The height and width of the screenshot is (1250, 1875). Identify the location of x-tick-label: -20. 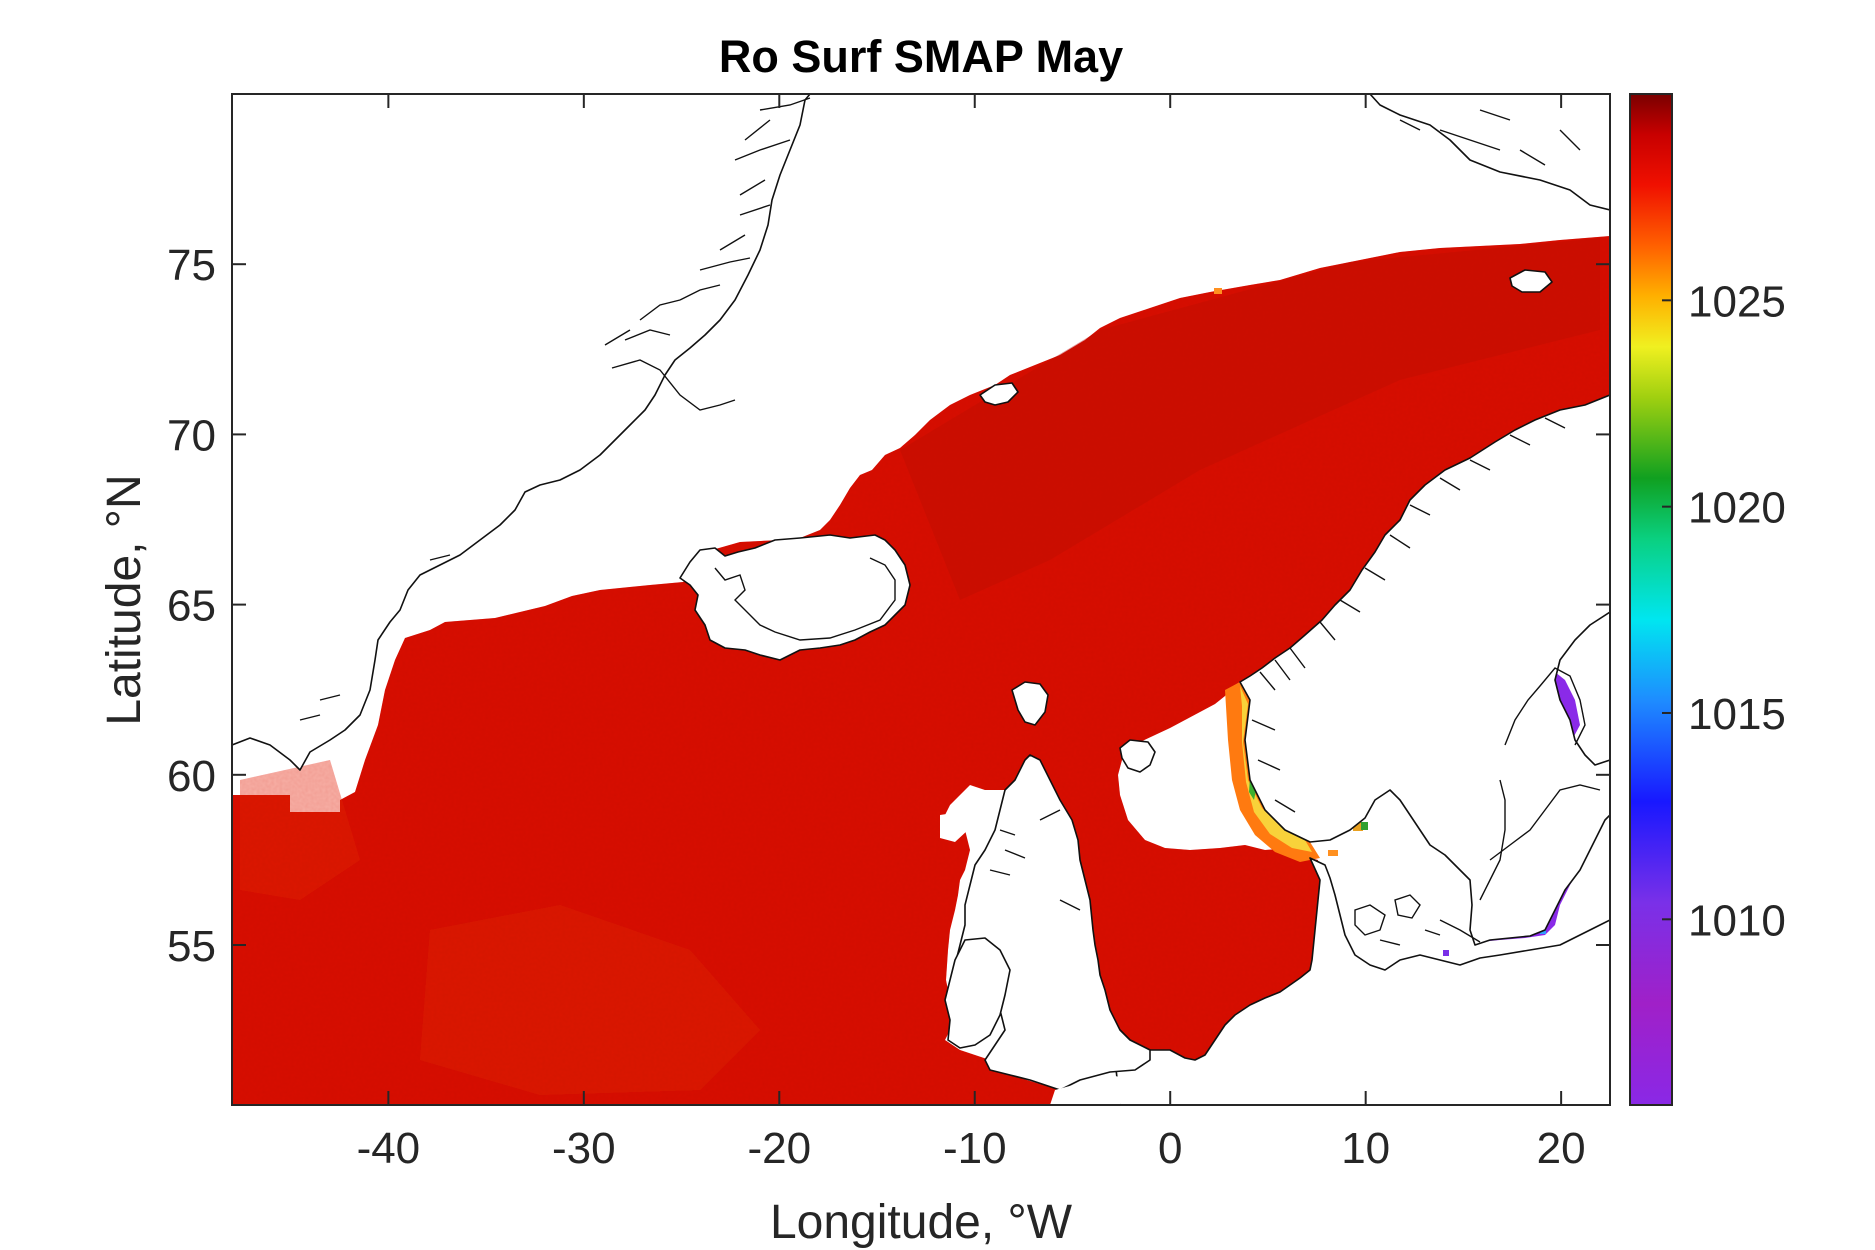
(779, 1148).